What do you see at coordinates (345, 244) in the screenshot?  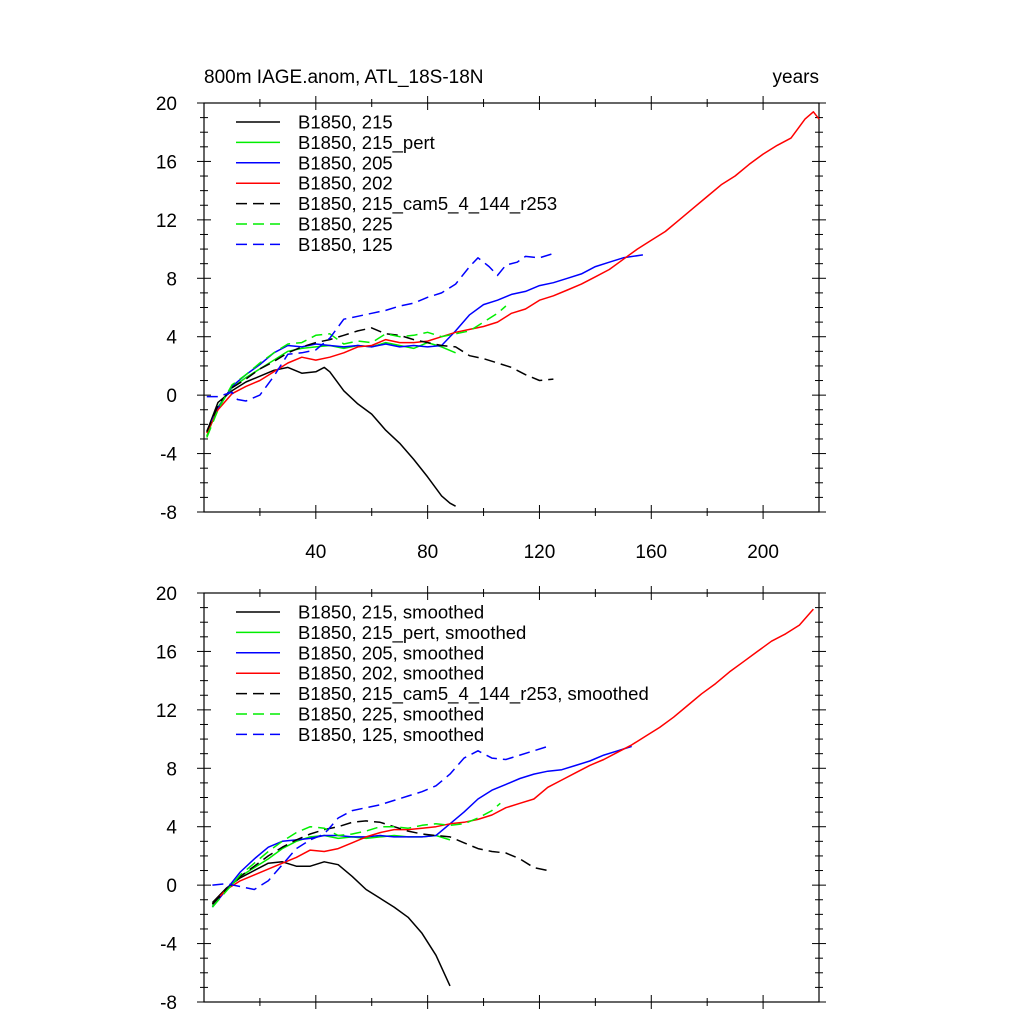 I see `legend-label: B1850, 125` at bounding box center [345, 244].